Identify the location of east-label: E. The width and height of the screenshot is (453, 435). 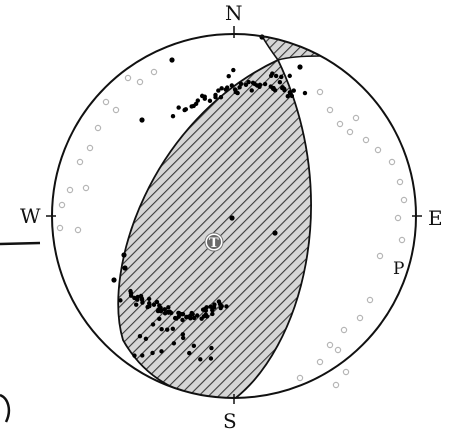
(435, 218).